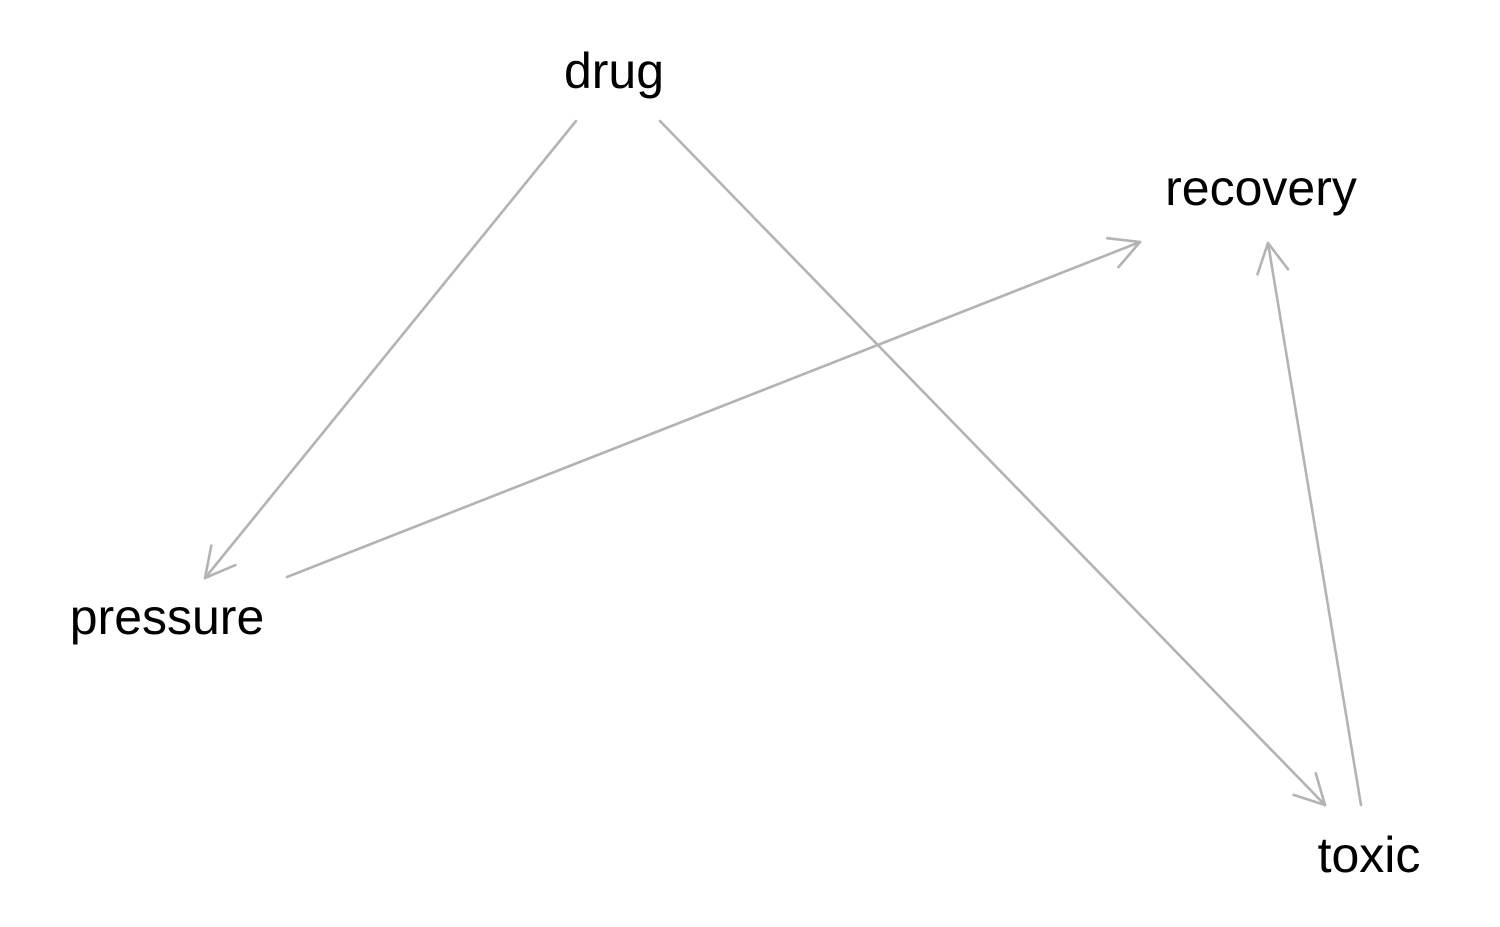 The image size is (1500, 927). I want to click on edge-drug-to-pressure, so click(390, 349).